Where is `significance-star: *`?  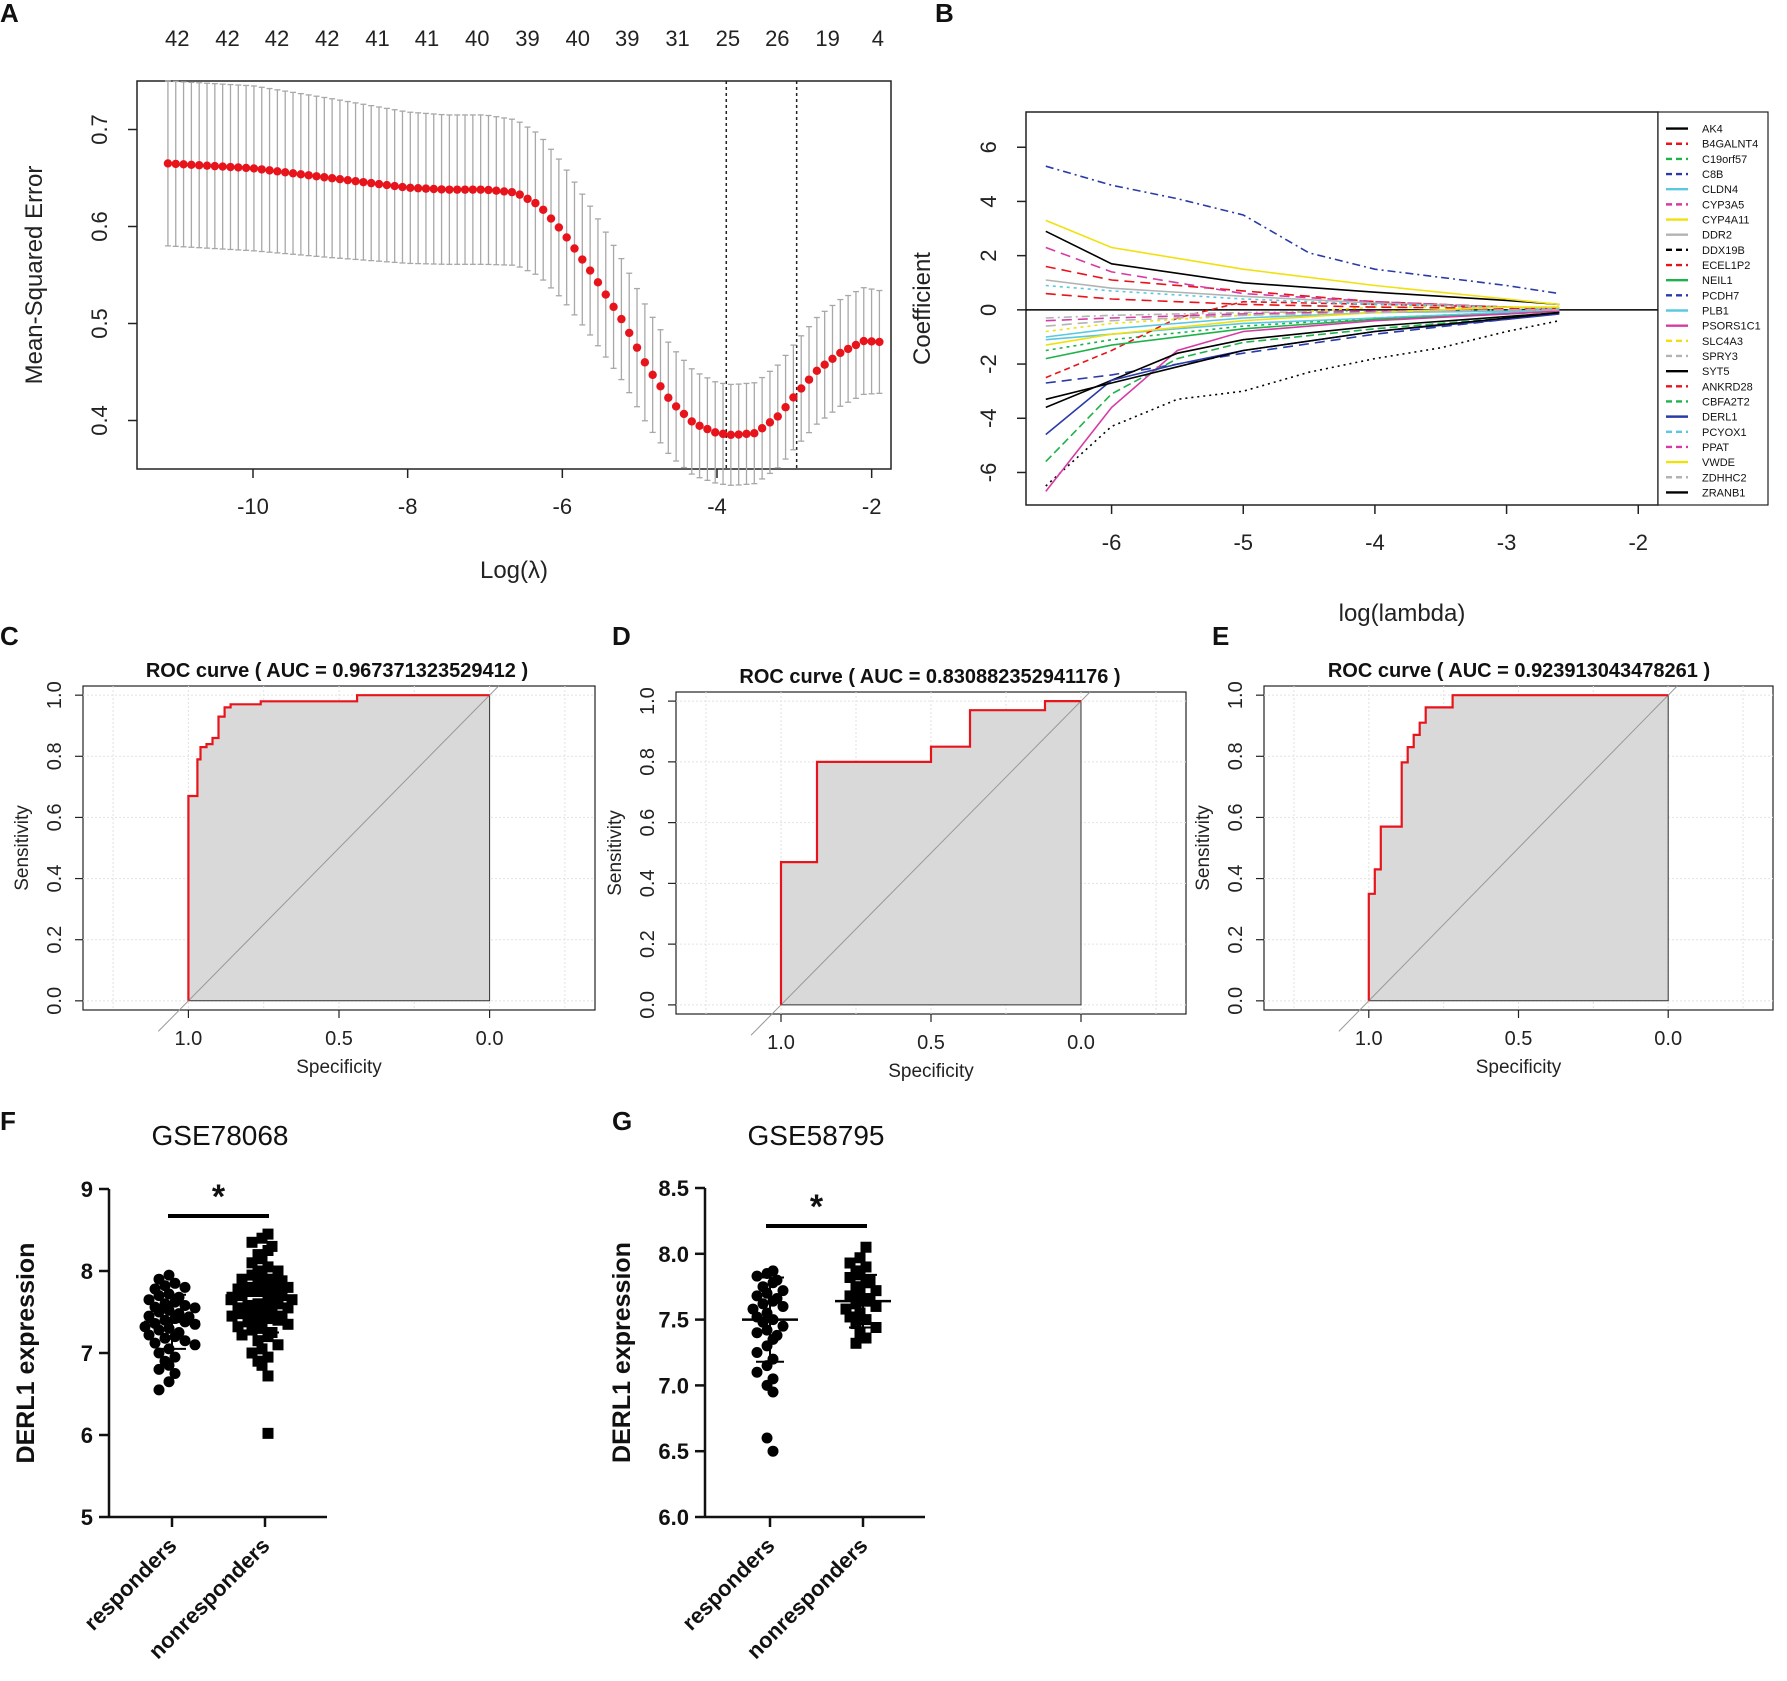 significance-star: * is located at coordinates (219, 1197).